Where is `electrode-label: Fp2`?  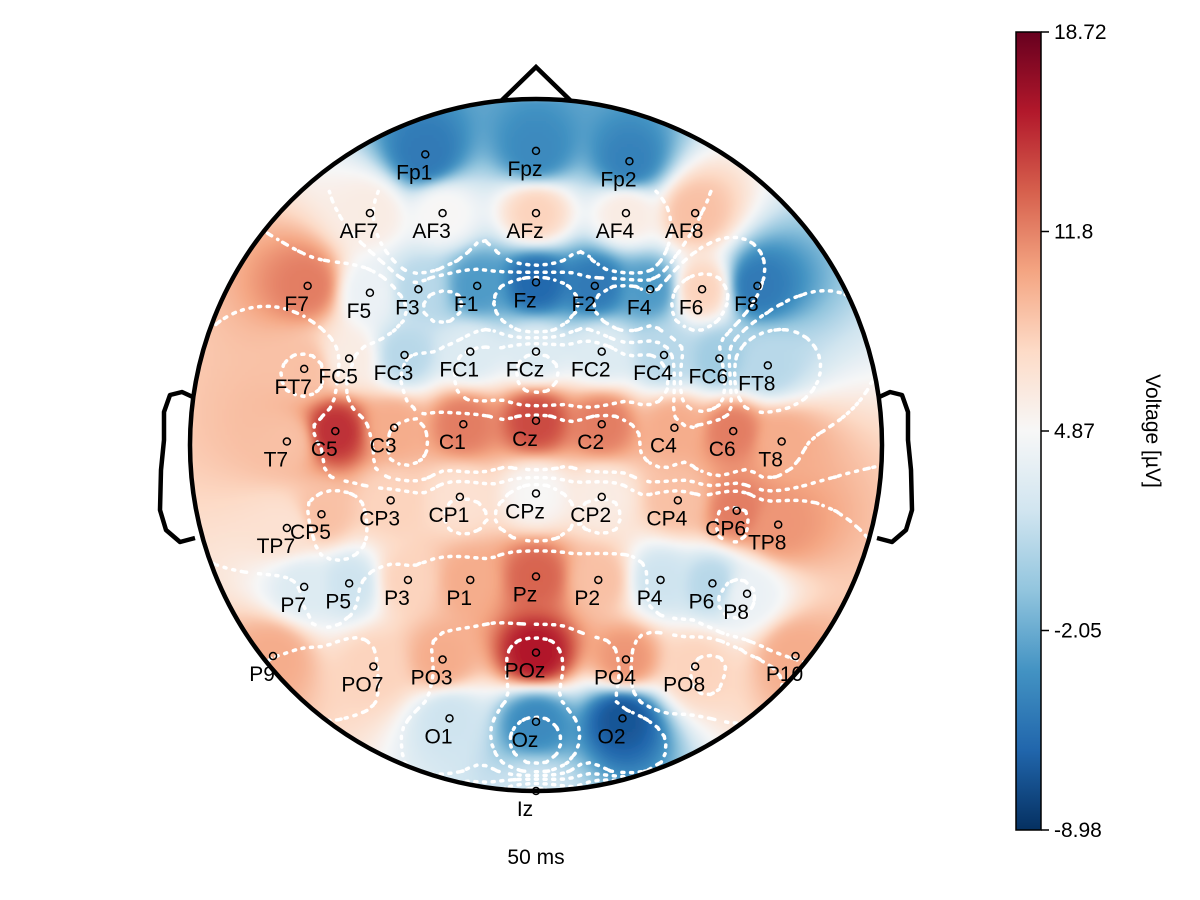 electrode-label: Fp2 is located at coordinates (618, 179).